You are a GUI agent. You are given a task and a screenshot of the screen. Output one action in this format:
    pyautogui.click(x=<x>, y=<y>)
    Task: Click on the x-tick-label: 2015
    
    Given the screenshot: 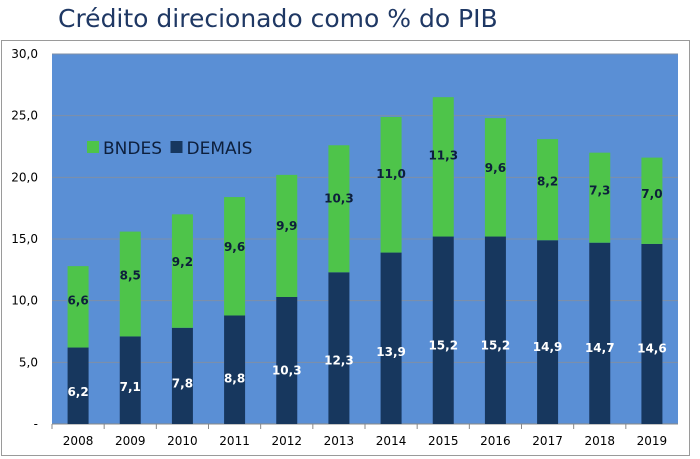 What is the action you would take?
    pyautogui.click(x=443, y=441)
    